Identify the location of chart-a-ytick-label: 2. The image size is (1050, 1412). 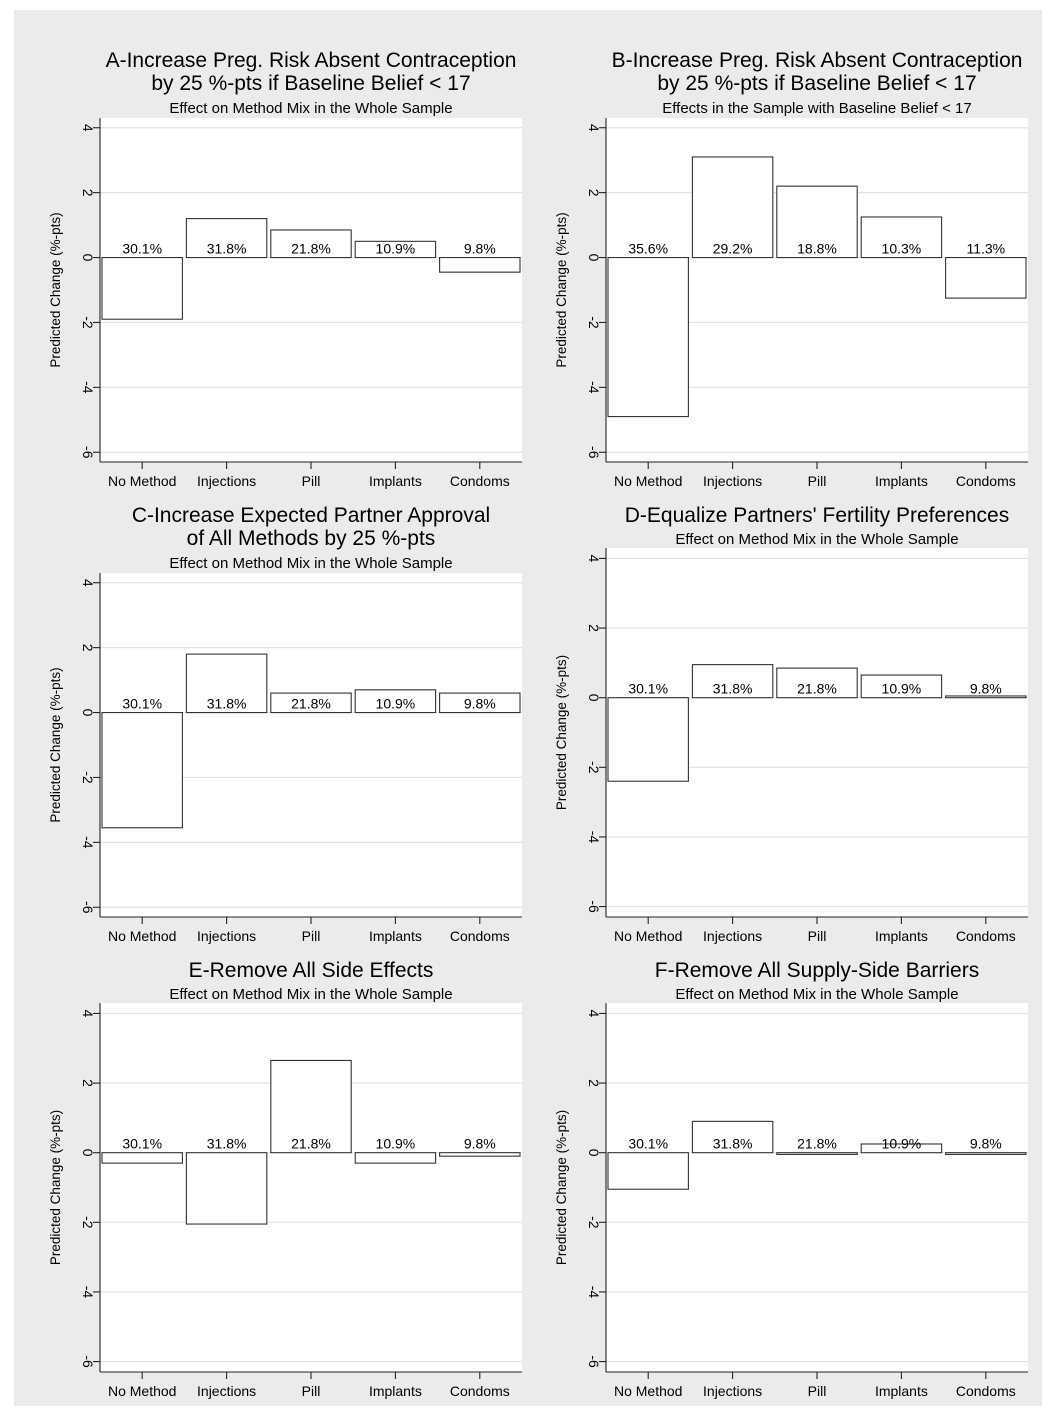
(88, 193).